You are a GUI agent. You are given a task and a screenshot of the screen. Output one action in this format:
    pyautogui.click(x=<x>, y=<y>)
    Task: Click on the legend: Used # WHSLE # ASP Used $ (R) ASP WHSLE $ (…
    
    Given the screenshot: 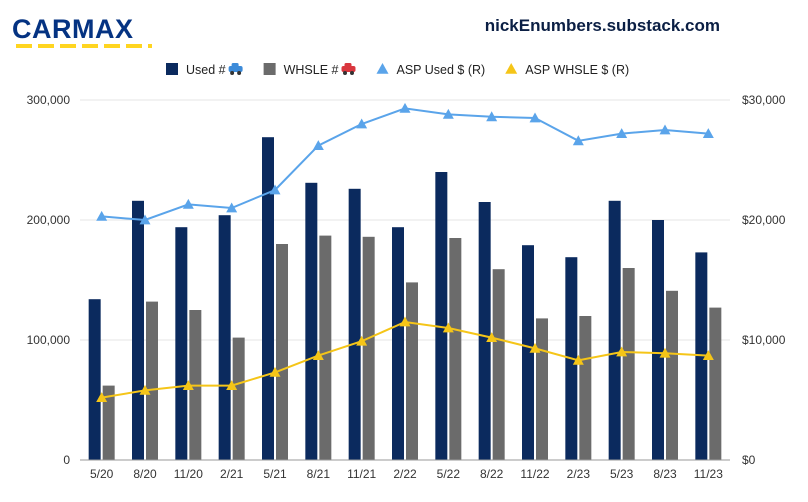 What is the action you would take?
    pyautogui.click(x=397, y=70)
    